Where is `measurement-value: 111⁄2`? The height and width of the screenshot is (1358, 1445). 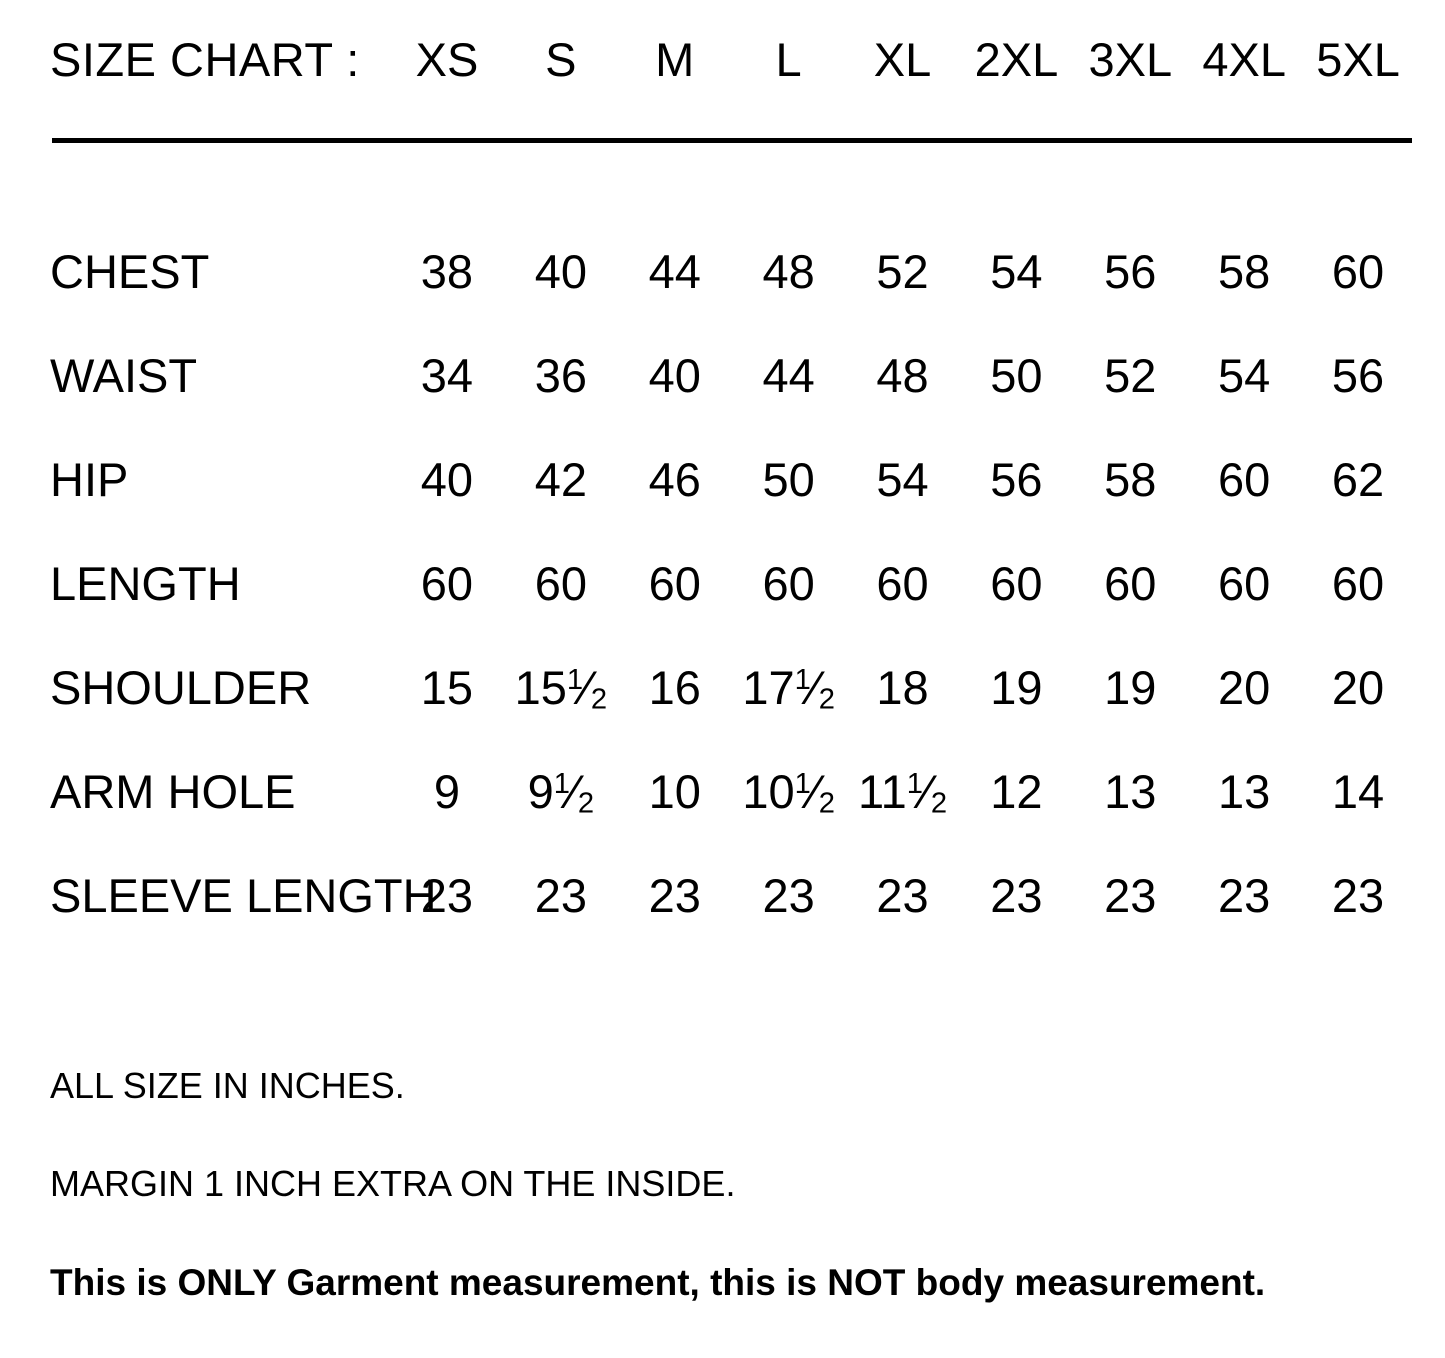
measurement-value: 111⁄2 is located at coordinates (902, 791).